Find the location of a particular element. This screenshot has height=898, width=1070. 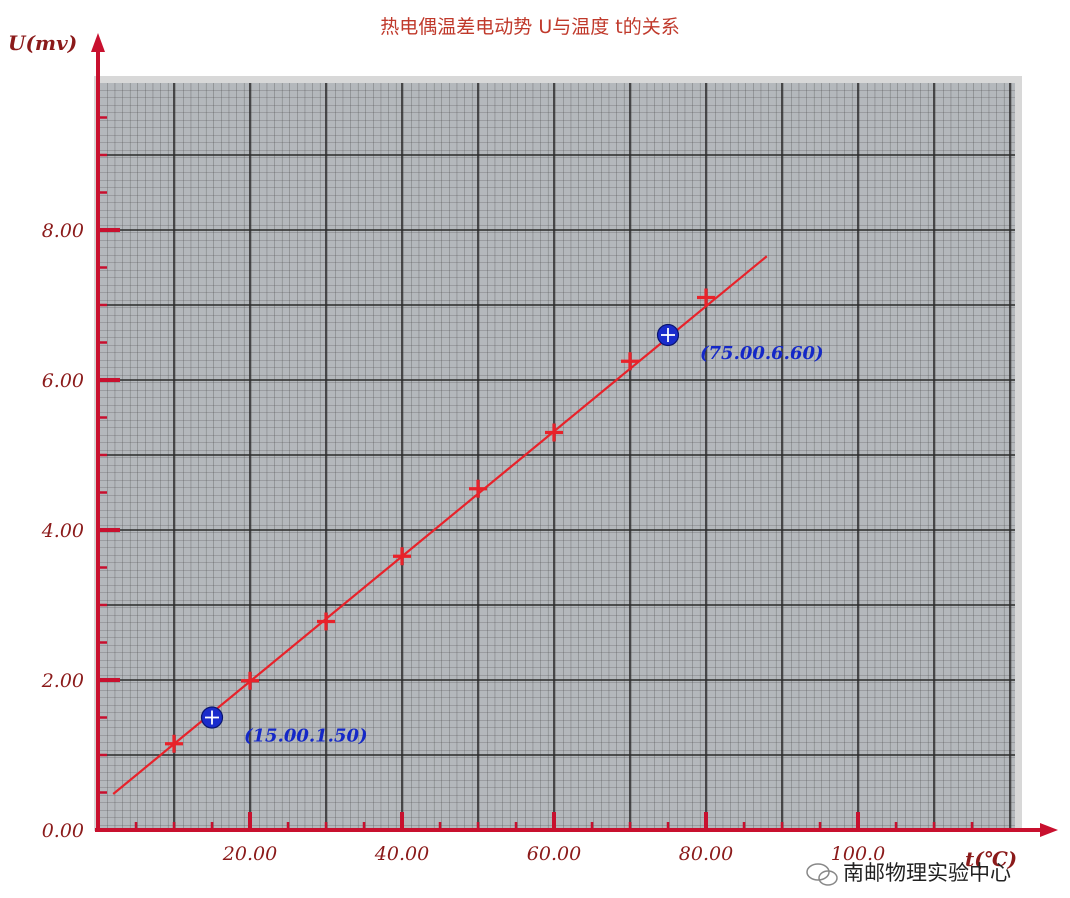

x-tick-label: 60.00 is located at coordinates (554, 854).